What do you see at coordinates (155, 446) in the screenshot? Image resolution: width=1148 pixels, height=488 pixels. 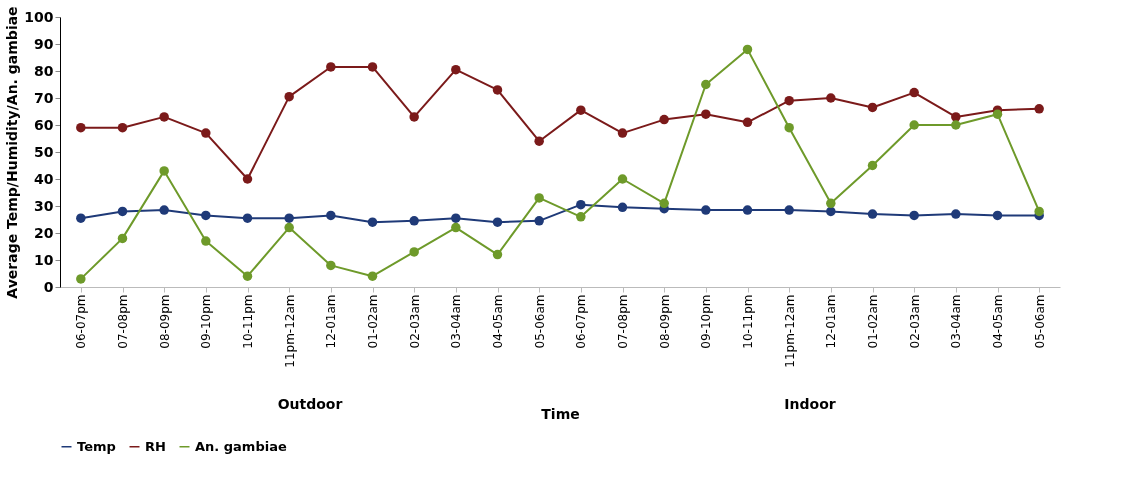 I see `legend-label: RH` at bounding box center [155, 446].